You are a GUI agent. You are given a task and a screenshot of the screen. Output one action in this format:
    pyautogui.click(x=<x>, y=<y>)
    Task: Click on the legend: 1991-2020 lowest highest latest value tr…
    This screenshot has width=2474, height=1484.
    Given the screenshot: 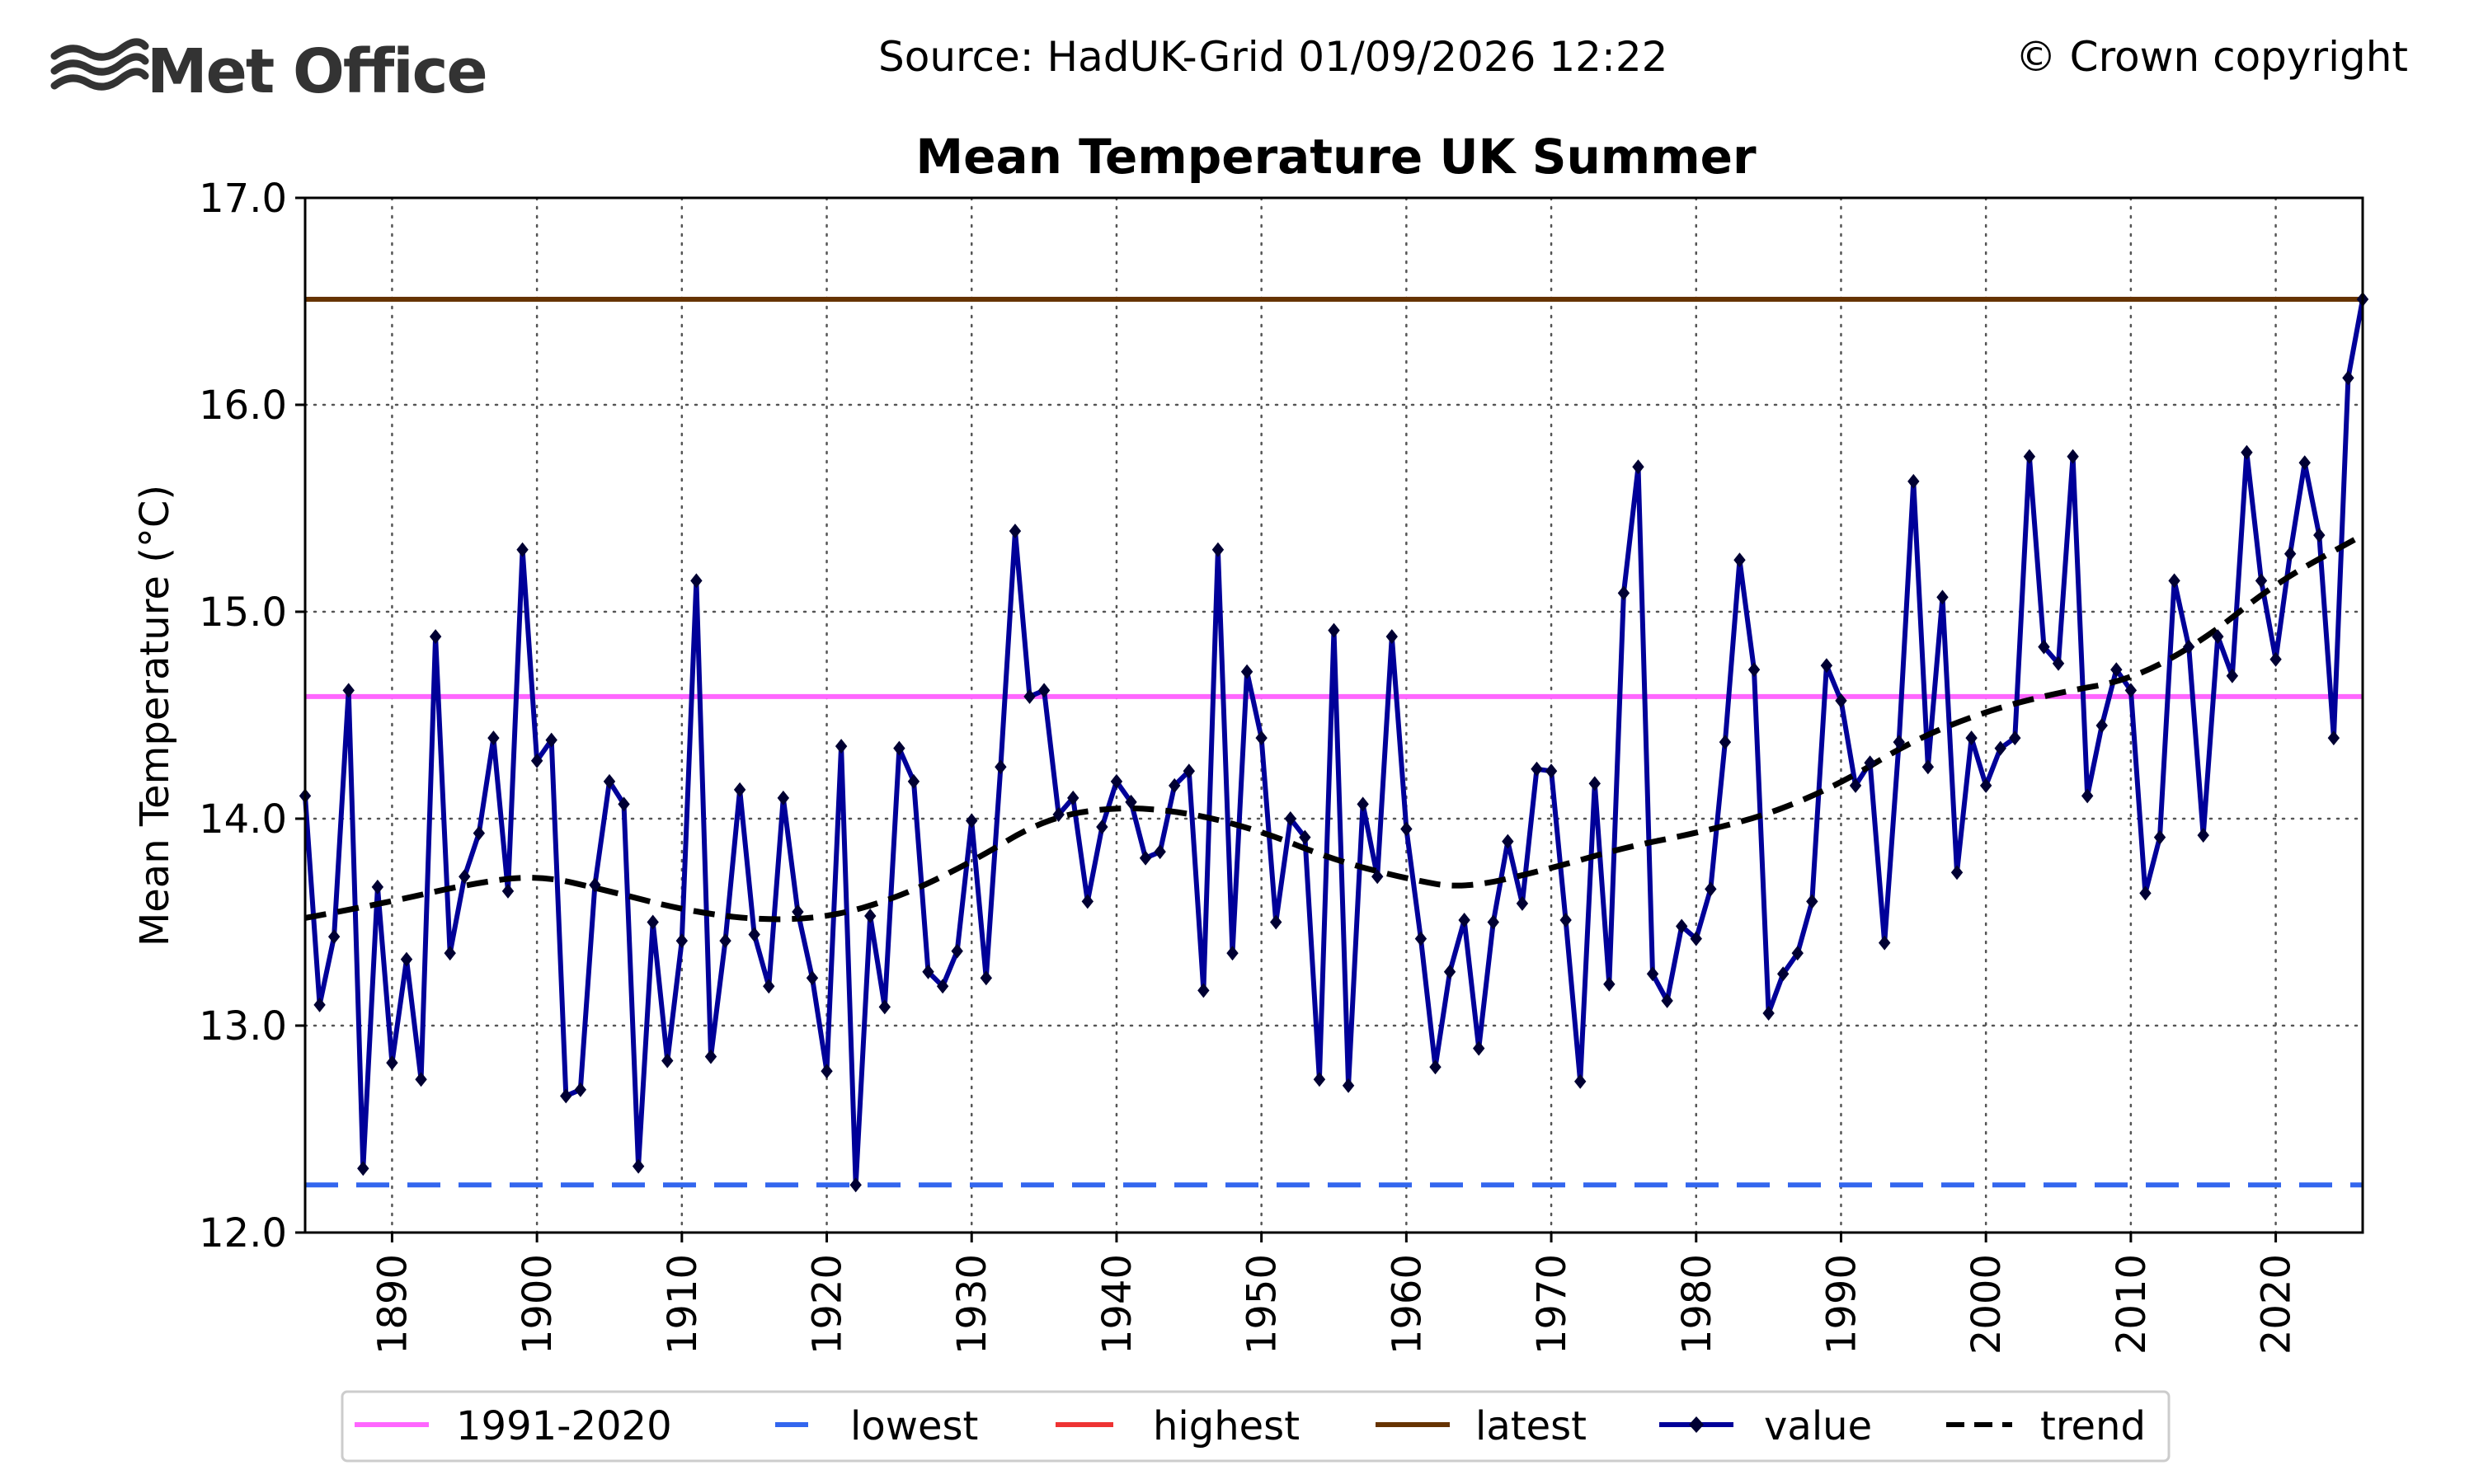 What is the action you would take?
    pyautogui.click(x=1256, y=1426)
    